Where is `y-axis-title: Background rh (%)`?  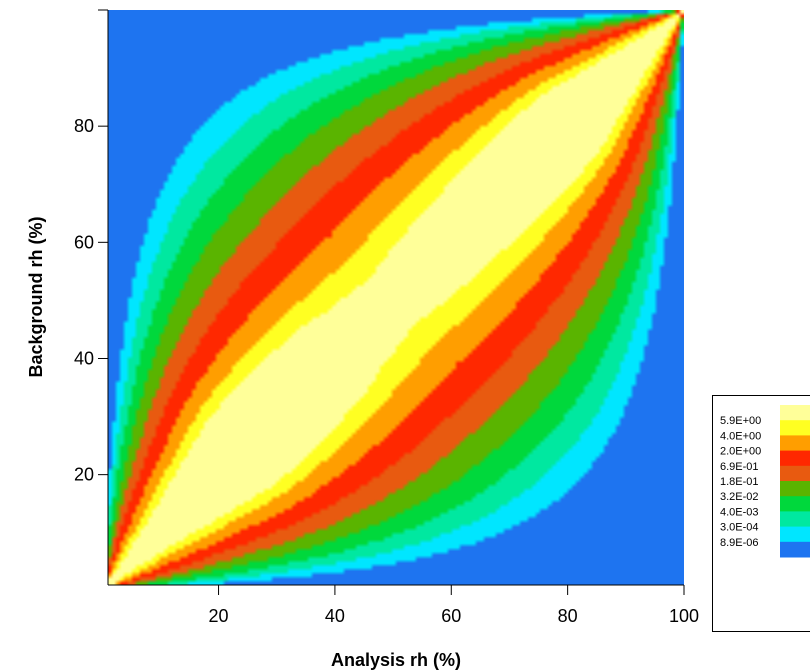
y-axis-title: Background rh (%) is located at coordinates (36, 296).